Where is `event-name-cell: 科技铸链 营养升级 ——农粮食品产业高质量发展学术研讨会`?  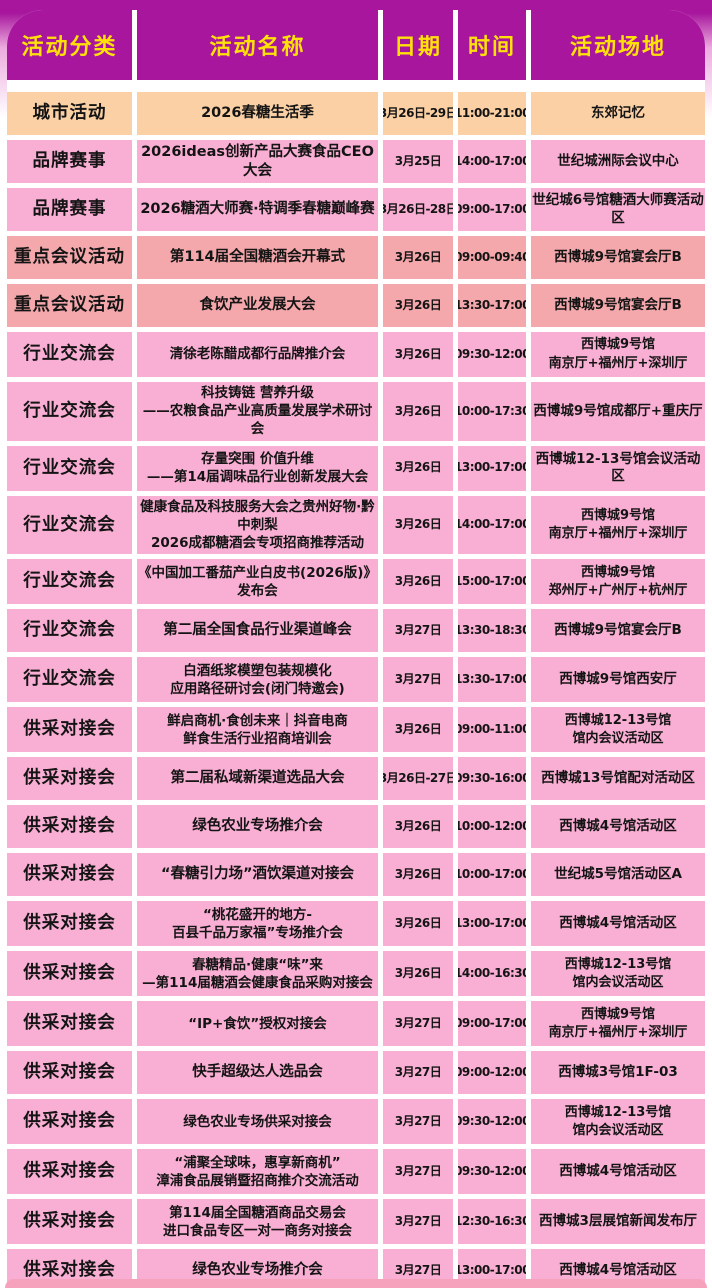
event-name-cell: 科技铸链 营养升级 ——农粮食品产业高质量发展学术研讨会 is located at coordinates (257, 411).